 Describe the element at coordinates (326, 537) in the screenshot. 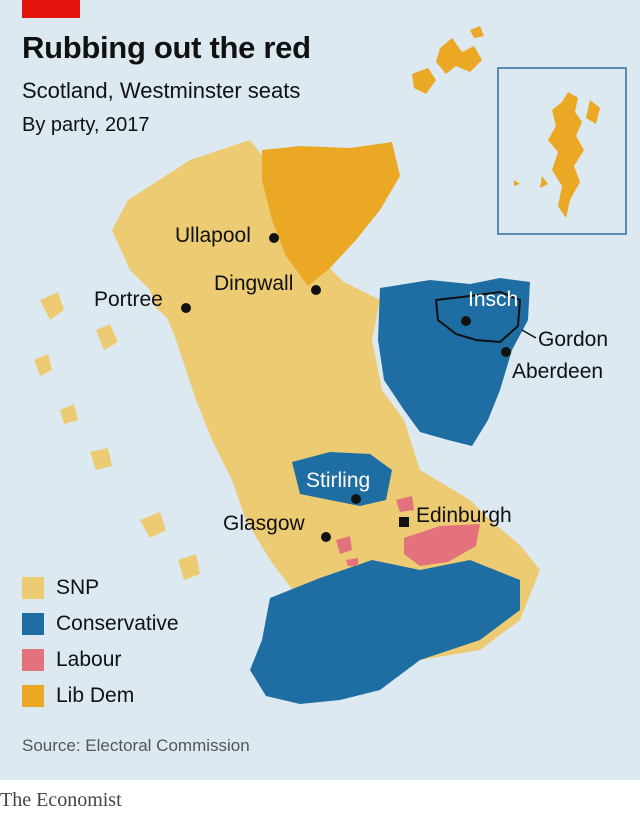

I see `glasgow-marker` at that location.